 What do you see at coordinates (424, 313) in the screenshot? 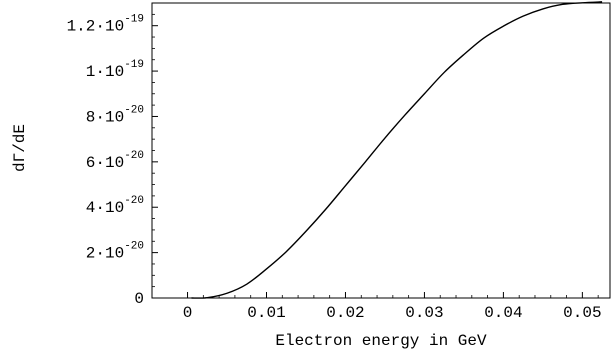
I see `x-tick-label: 0.03` at bounding box center [424, 313].